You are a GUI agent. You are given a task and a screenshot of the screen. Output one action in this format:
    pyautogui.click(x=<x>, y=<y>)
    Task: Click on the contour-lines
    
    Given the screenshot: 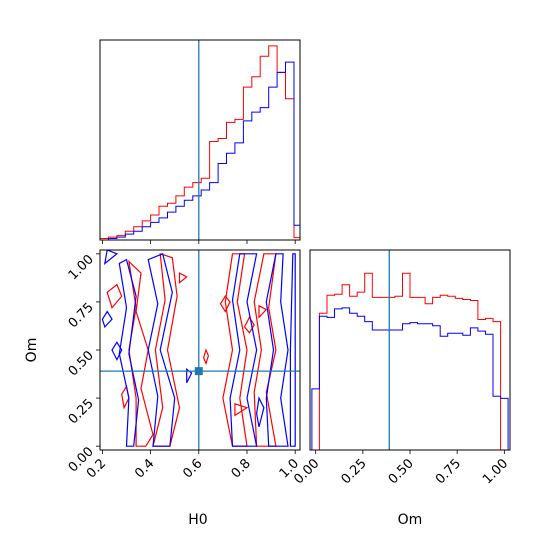 What is the action you would take?
    pyautogui.click(x=198, y=348)
    